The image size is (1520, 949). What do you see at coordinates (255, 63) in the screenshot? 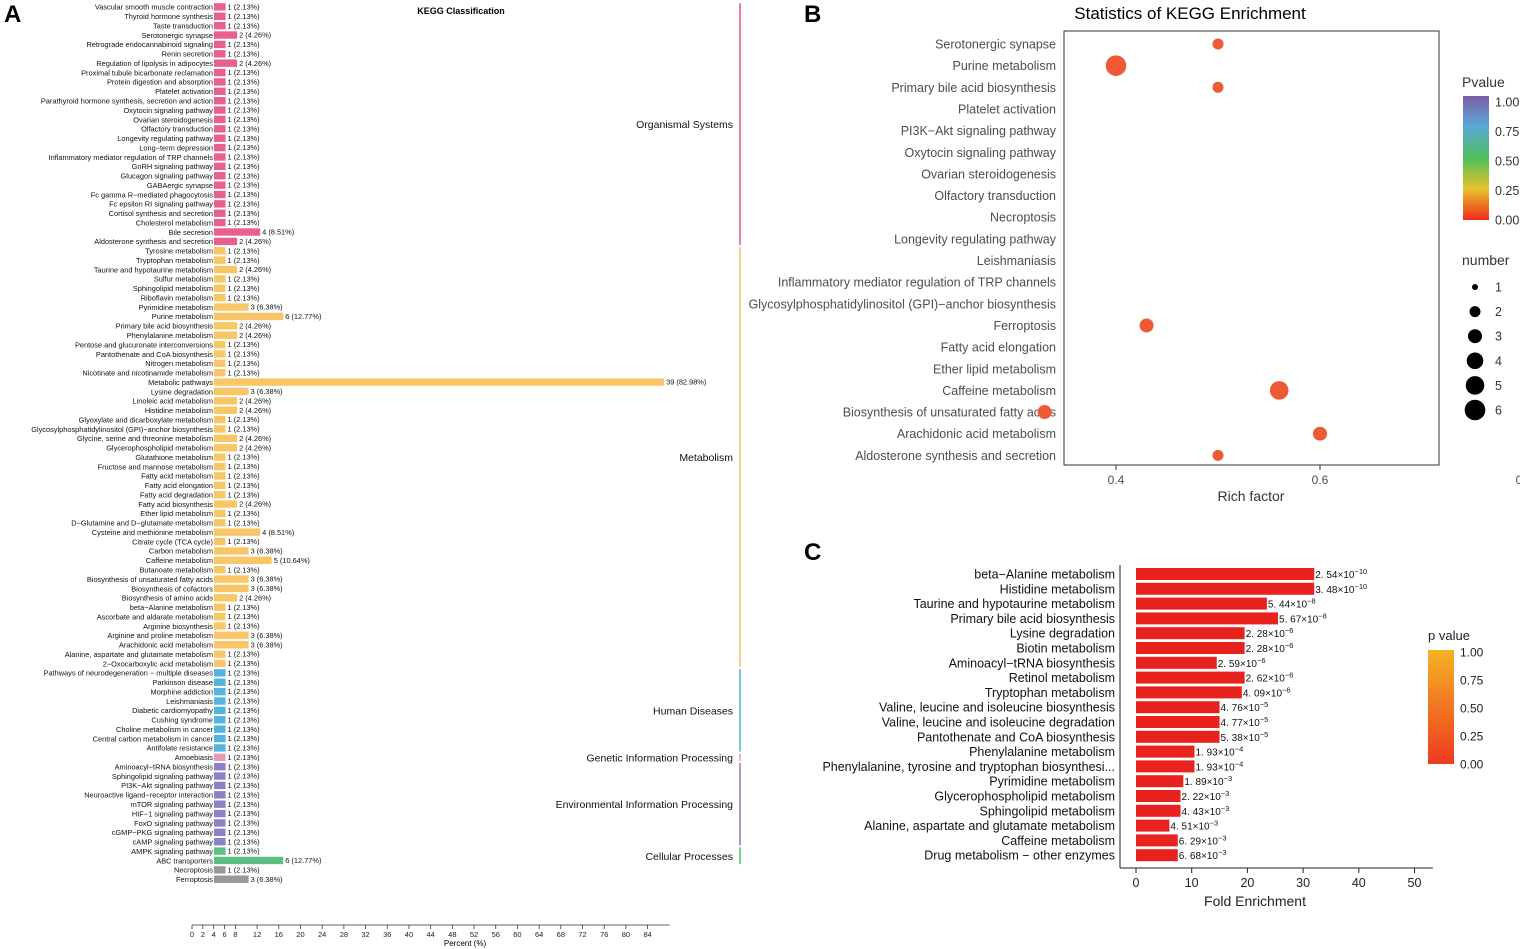
I see `data-label: 2 (4.26%)` at bounding box center [255, 63].